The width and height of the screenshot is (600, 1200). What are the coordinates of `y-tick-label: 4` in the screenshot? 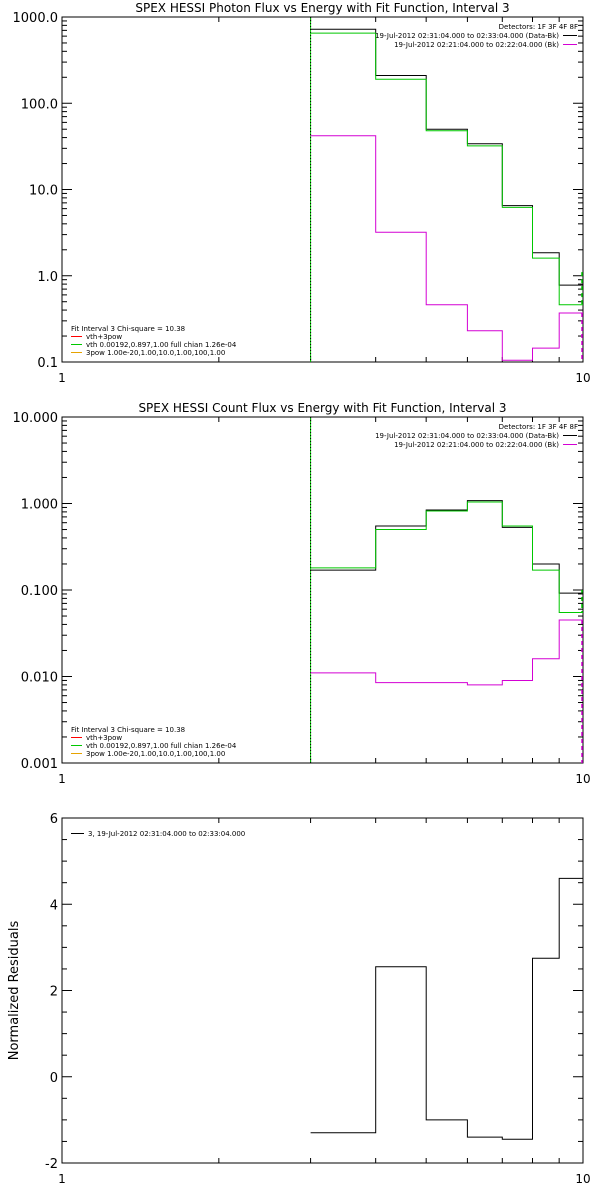 It's located at (54, 905).